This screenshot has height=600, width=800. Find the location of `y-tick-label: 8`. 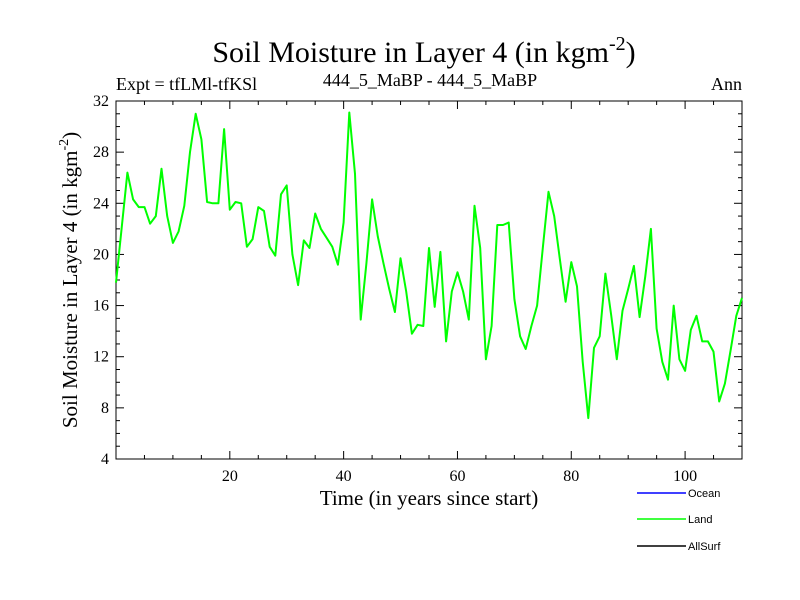

y-tick-label: 8 is located at coordinates (105, 408).